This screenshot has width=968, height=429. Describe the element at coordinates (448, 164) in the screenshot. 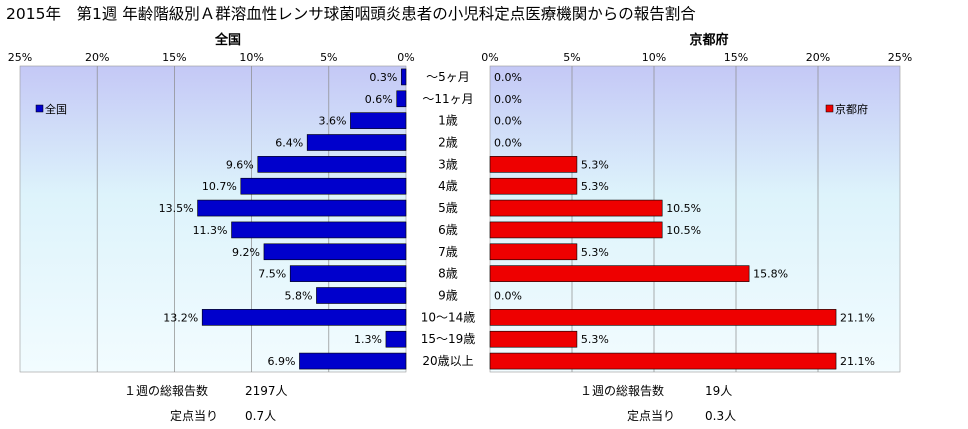

I see `category-label: 3歳` at that location.